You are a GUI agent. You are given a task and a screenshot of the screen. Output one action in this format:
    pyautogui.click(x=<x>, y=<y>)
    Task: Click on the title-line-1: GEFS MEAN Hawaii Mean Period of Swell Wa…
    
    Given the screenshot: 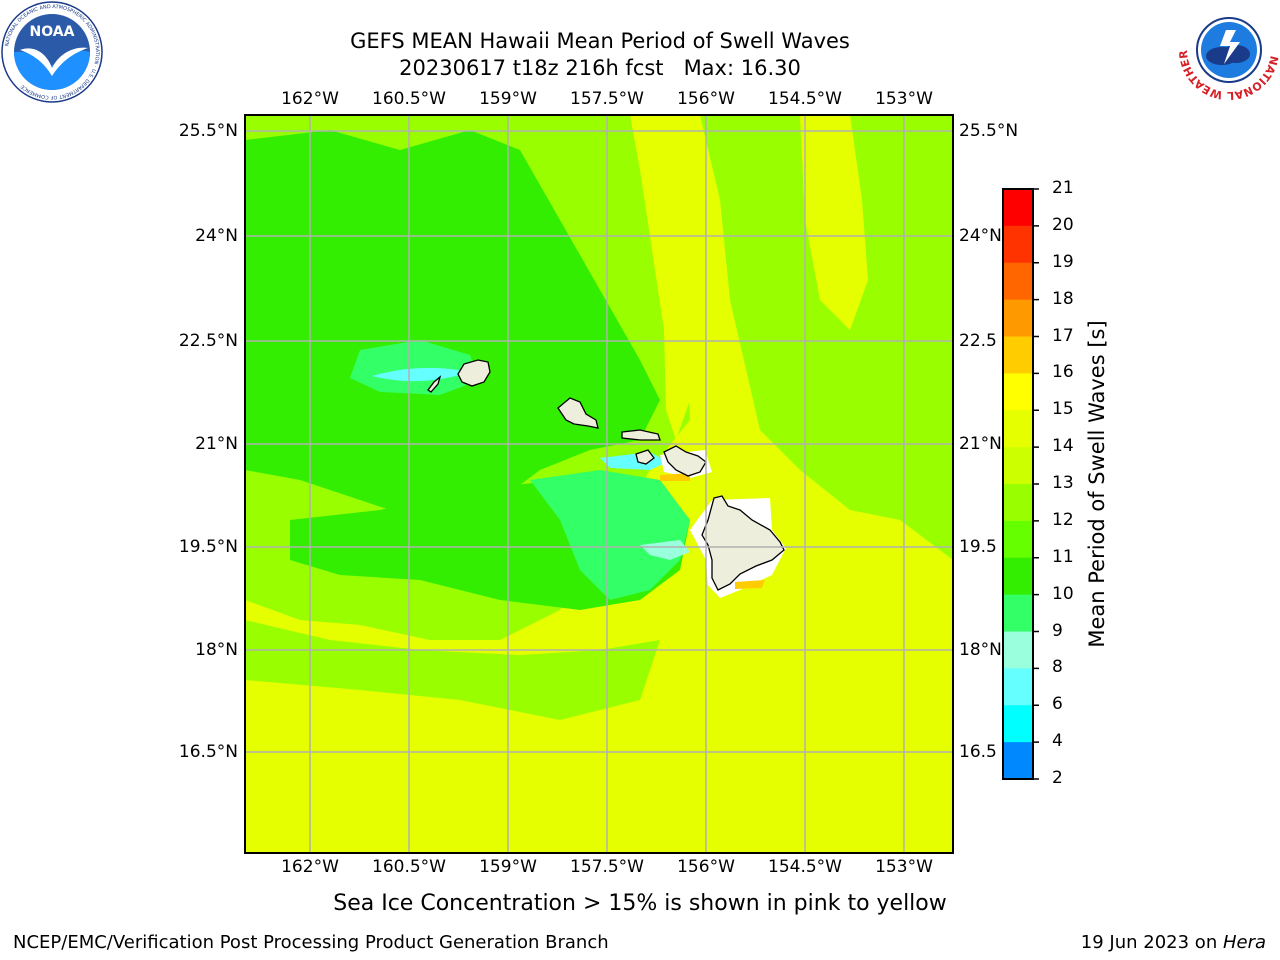 What is the action you would take?
    pyautogui.click(x=600, y=41)
    